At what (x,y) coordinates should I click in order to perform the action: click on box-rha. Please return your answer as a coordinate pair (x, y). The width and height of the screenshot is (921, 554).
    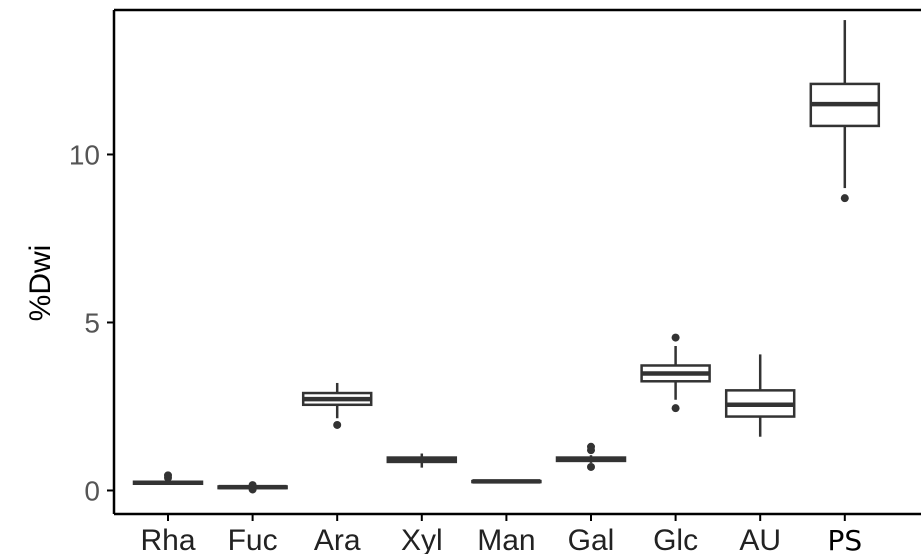
    Looking at the image, I should click on (168, 478).